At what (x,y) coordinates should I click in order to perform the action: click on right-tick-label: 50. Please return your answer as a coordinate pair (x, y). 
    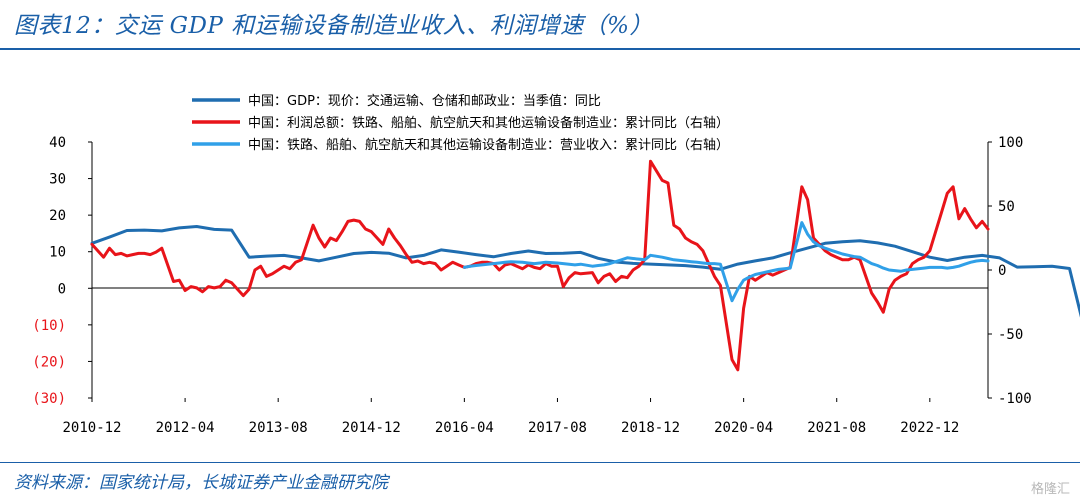
    Looking at the image, I should click on (1006, 207).